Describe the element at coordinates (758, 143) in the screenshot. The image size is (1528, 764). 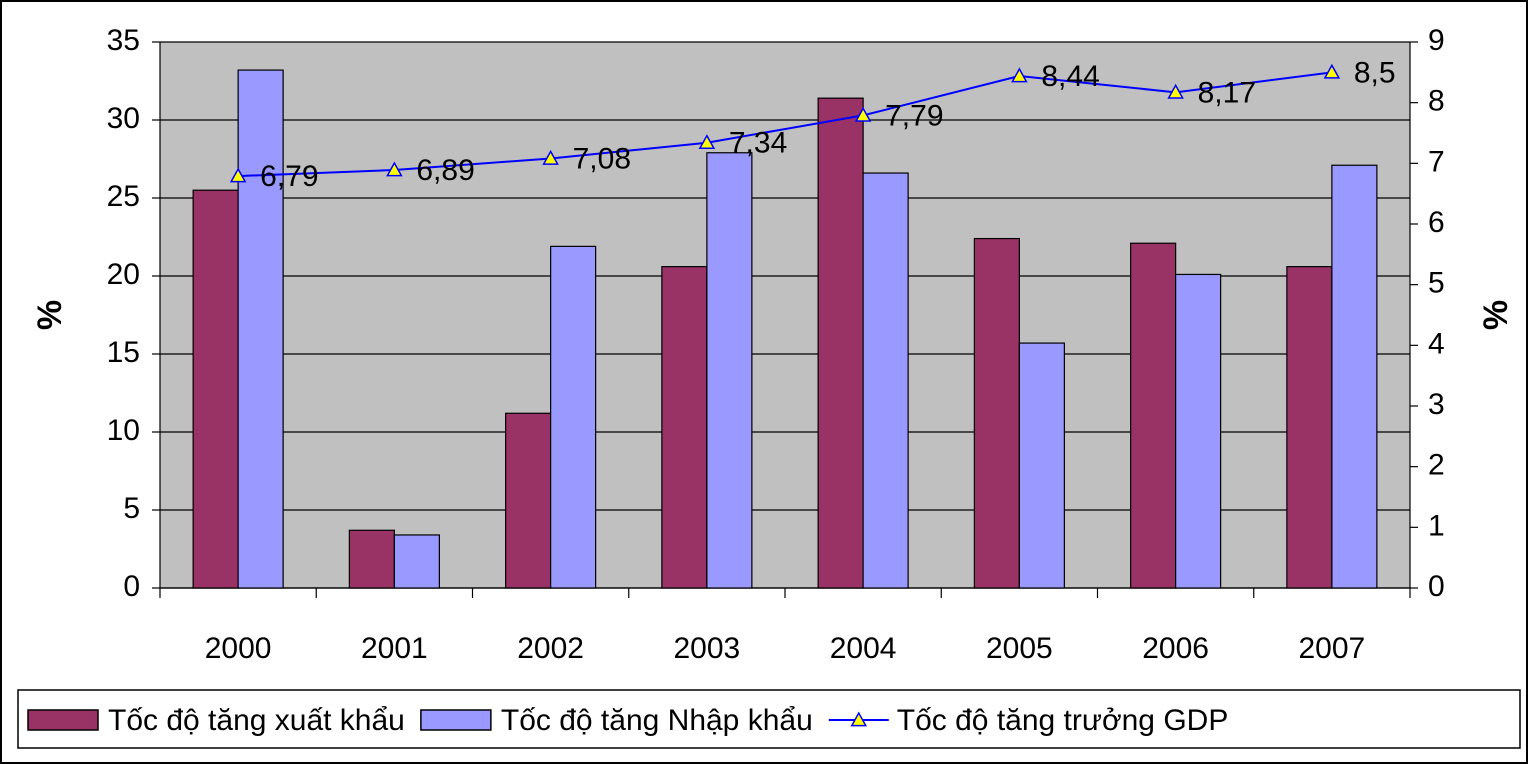
I see `data-label: 7,34` at that location.